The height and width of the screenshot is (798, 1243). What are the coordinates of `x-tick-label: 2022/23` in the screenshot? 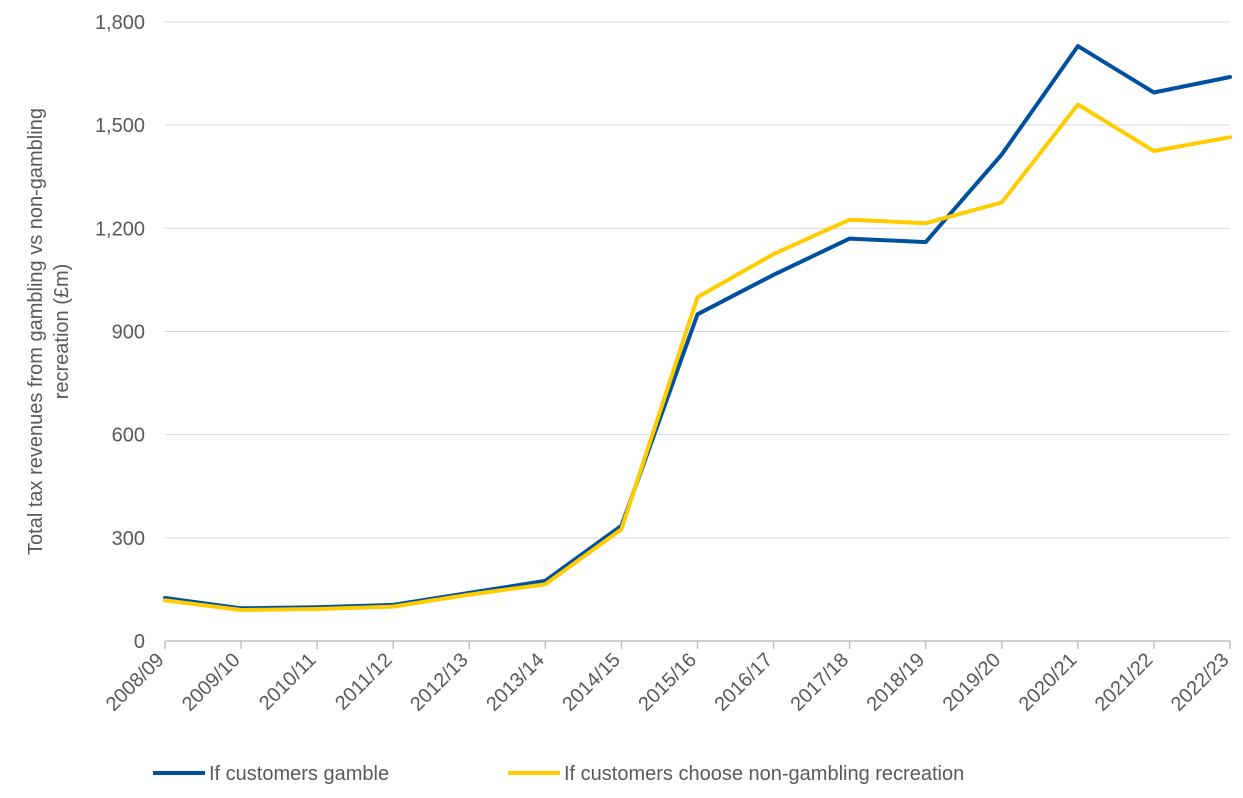 It's located at (1200, 682).